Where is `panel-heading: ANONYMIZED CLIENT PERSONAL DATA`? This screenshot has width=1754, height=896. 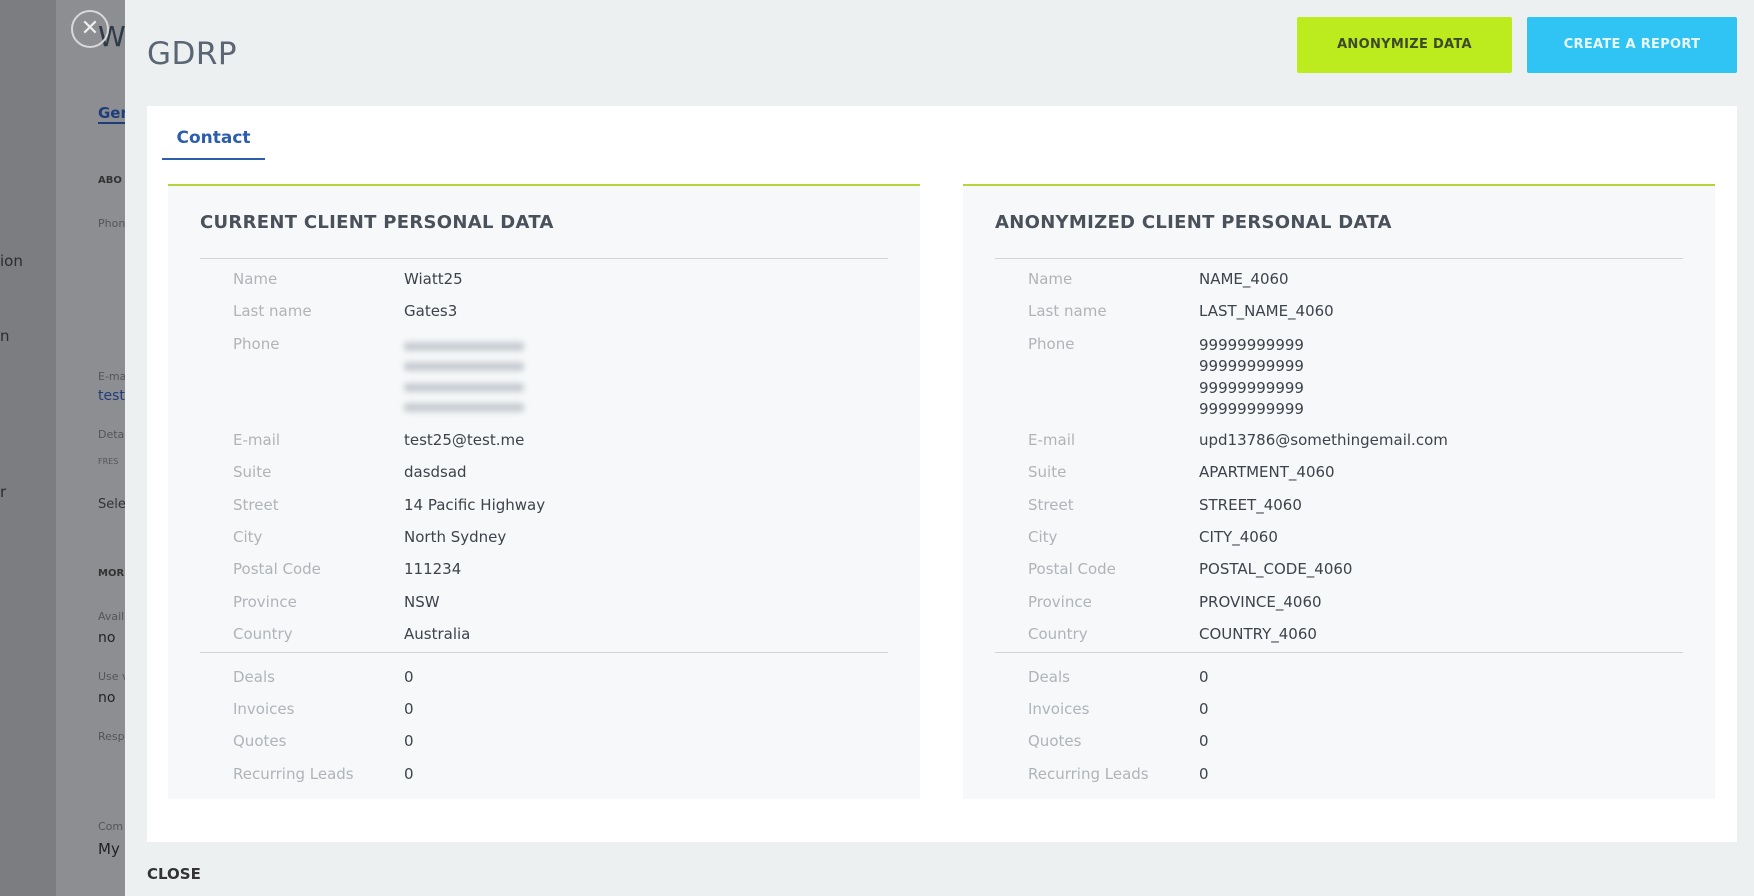 panel-heading: ANONYMIZED CLIENT PERSONAL DATA is located at coordinates (1193, 222).